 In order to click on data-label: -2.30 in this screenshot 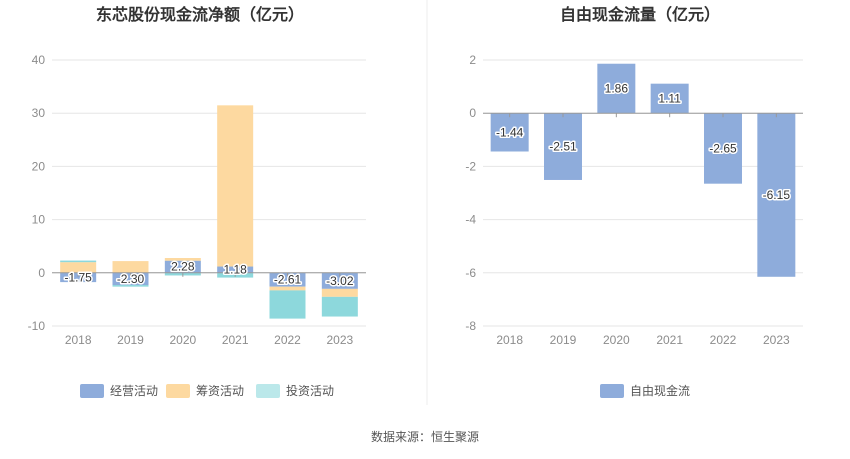, I will do `click(131, 279)`.